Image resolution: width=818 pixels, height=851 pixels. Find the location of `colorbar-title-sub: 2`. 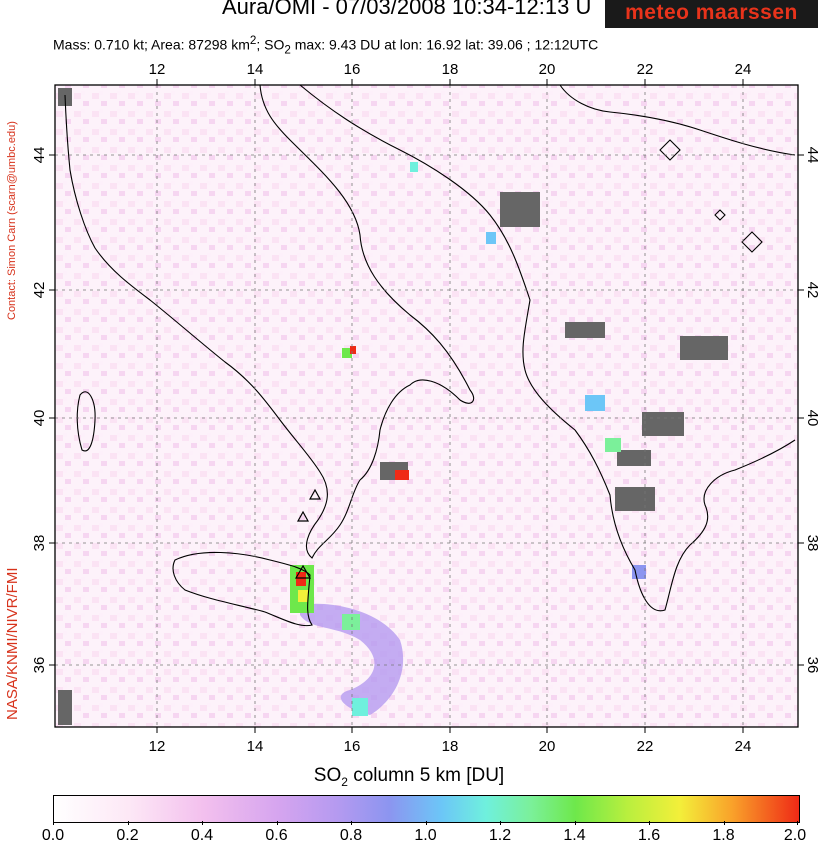

colorbar-title-sub: 2 is located at coordinates (344, 781).